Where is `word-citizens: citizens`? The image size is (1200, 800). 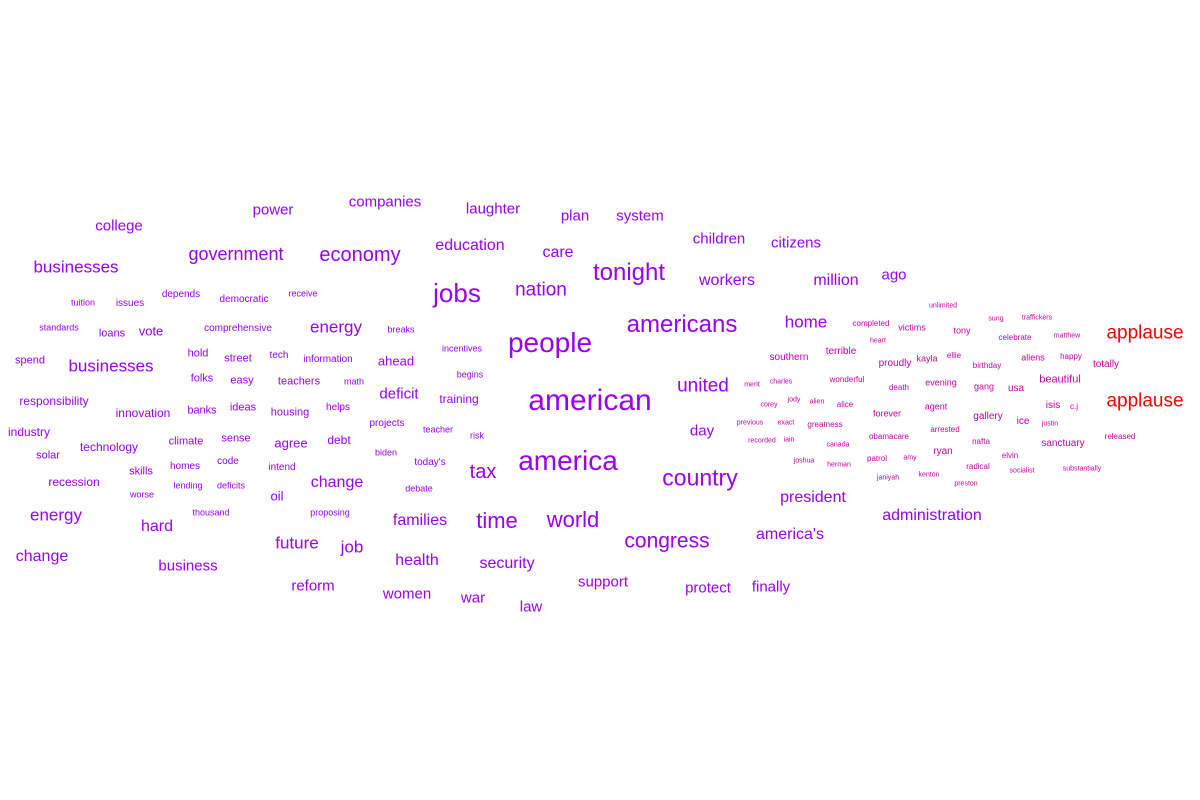
word-citizens: citizens is located at coordinates (796, 243).